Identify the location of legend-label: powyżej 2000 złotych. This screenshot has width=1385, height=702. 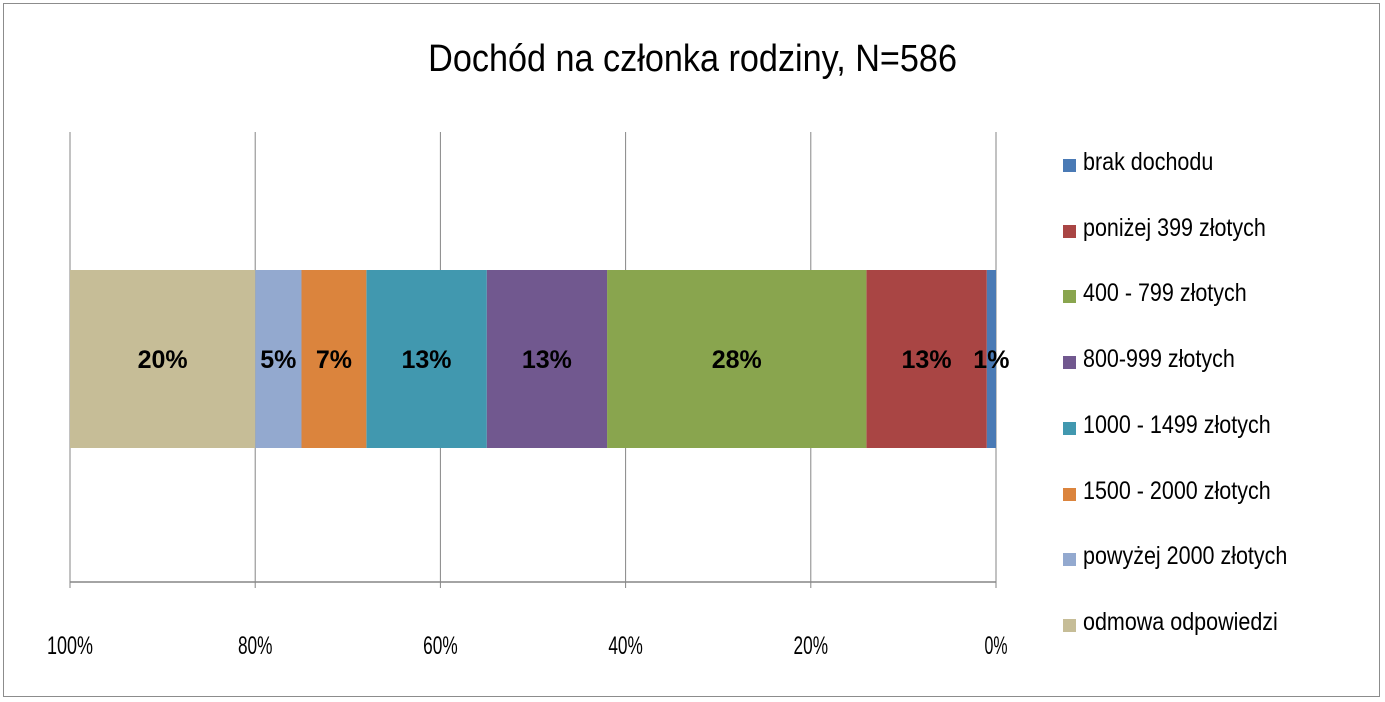
(1185, 556).